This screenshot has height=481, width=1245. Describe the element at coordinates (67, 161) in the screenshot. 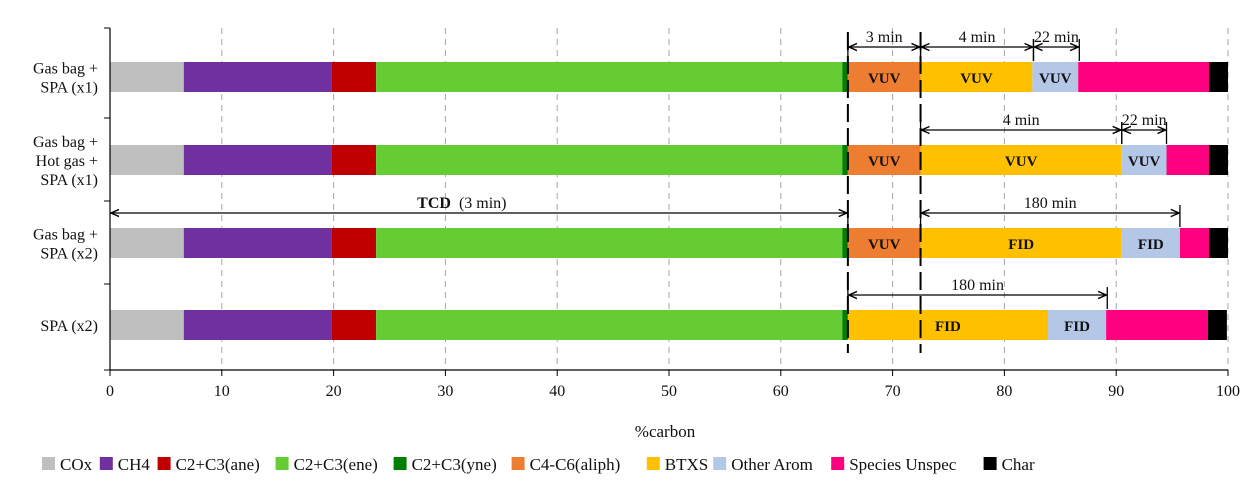

I see `category-label: Hot gas +` at that location.